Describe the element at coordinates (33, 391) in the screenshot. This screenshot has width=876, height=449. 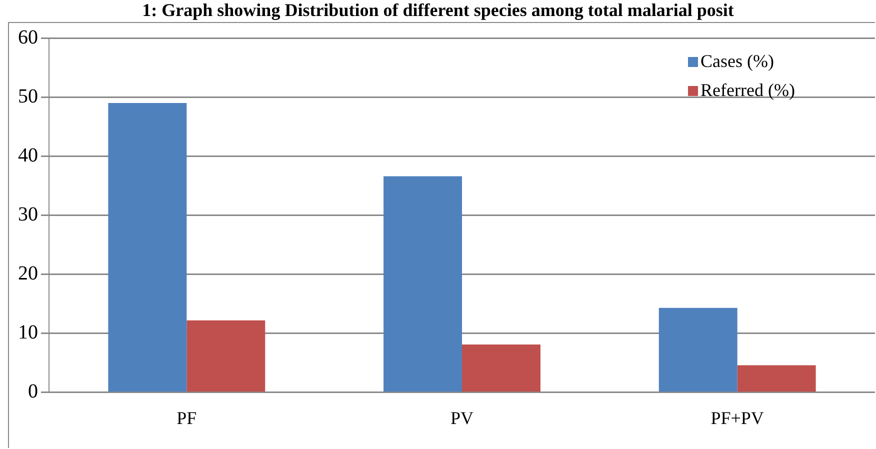
I see `y-tick-label: 0` at that location.